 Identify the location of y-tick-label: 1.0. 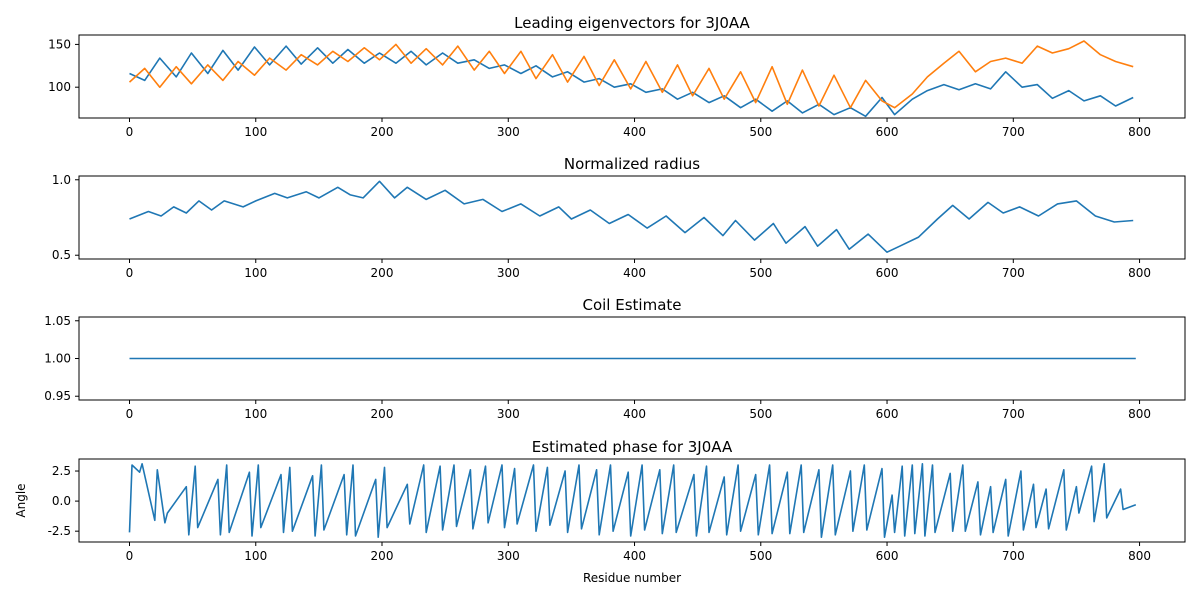
(61, 180).